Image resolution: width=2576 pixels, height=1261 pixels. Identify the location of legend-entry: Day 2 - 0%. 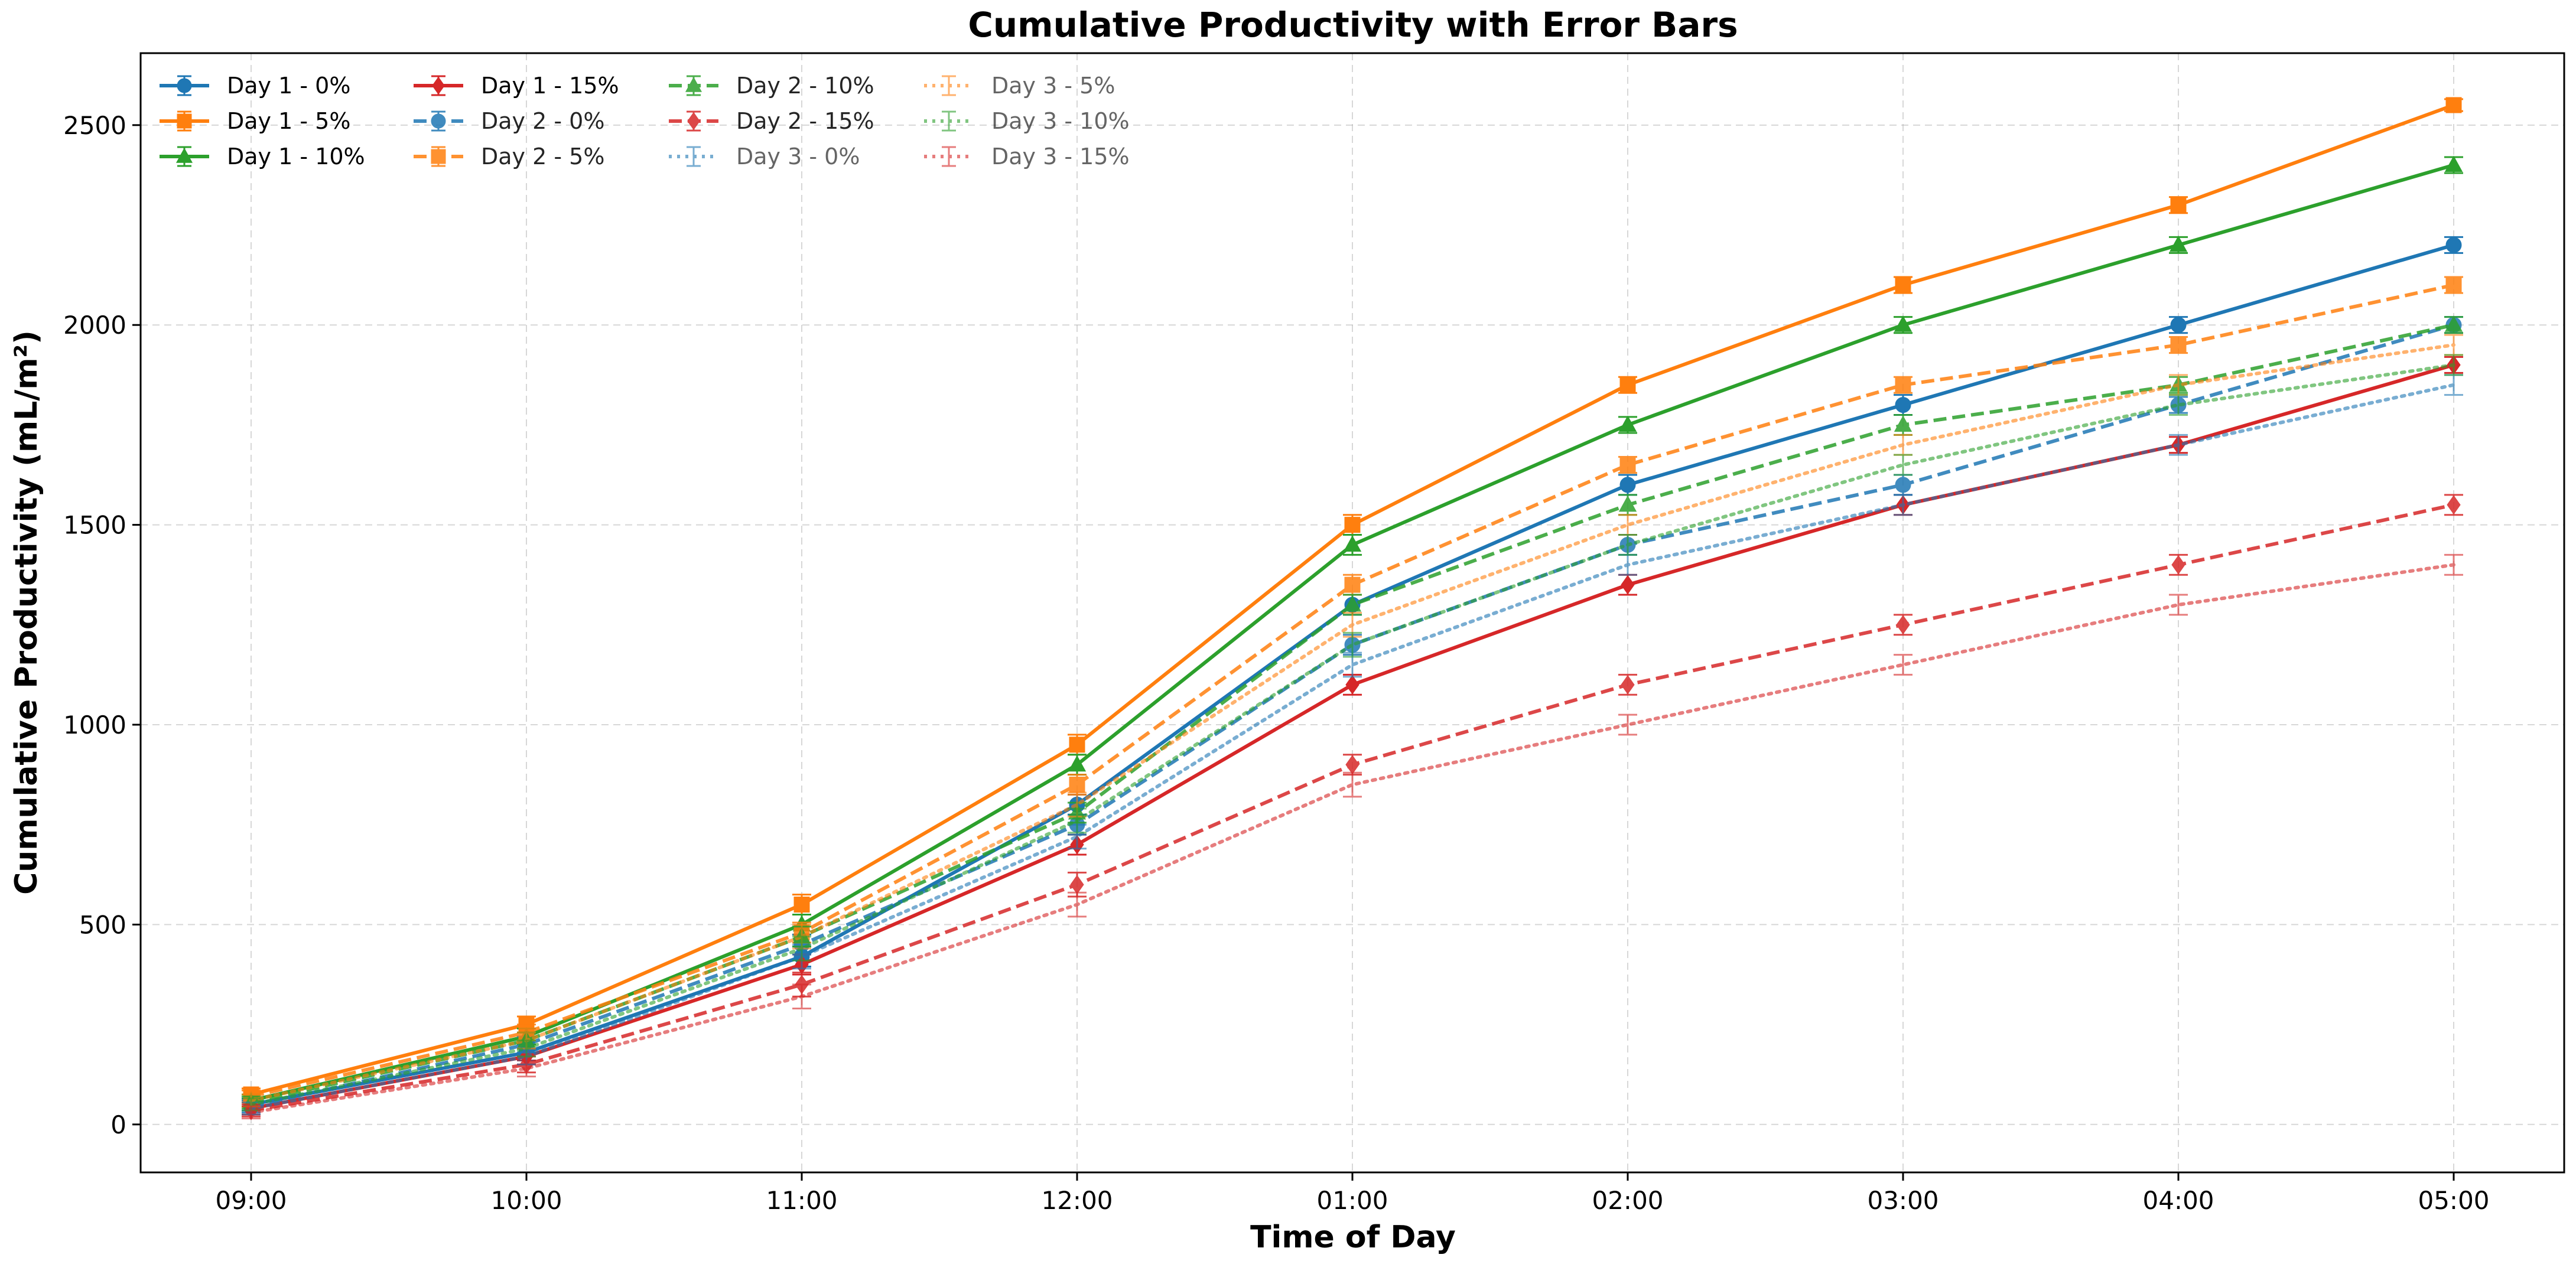
(509, 121).